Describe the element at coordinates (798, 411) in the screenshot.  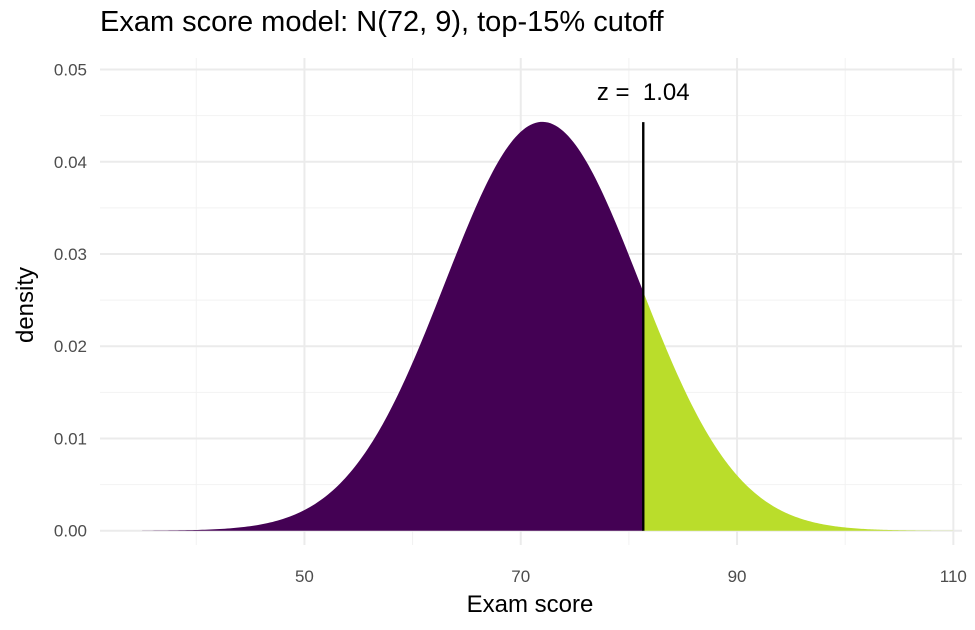
I see `area-above-cutoff` at that location.